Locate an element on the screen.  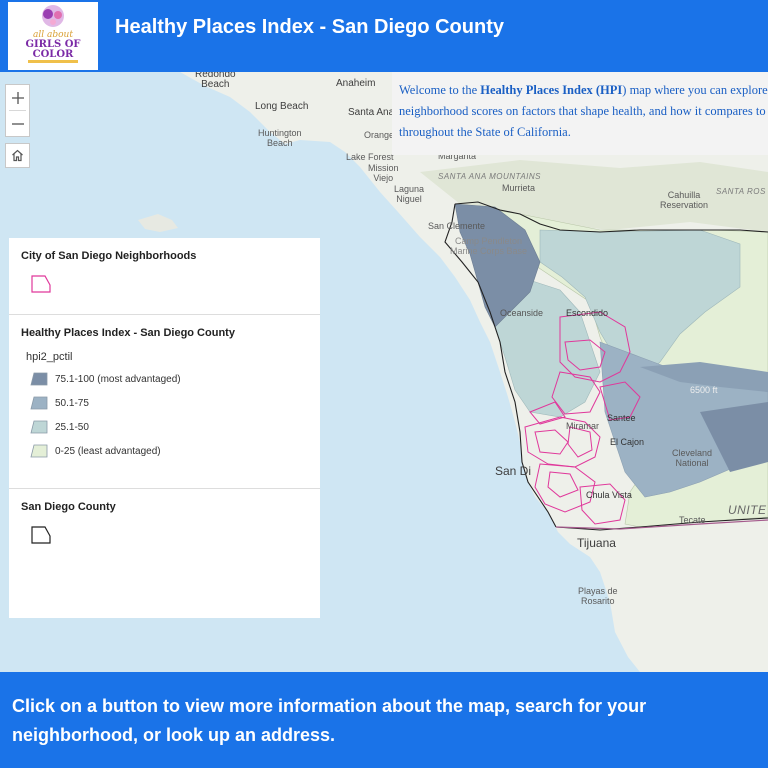
legend-section-neighborhoods: City of San Diego Neighborhoods is located at coordinates (164, 276).